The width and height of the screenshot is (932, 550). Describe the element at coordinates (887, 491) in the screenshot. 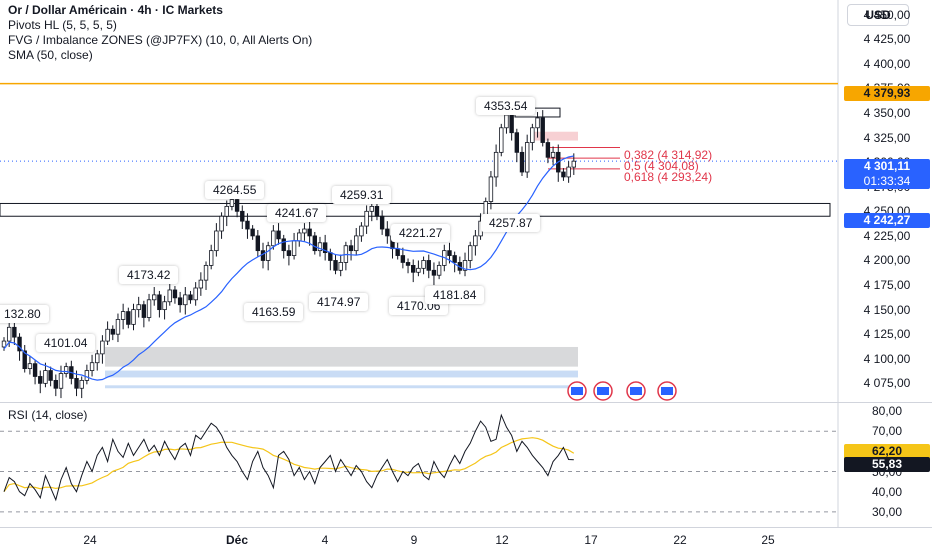

I see `rsi-axis-label: 40,00` at that location.